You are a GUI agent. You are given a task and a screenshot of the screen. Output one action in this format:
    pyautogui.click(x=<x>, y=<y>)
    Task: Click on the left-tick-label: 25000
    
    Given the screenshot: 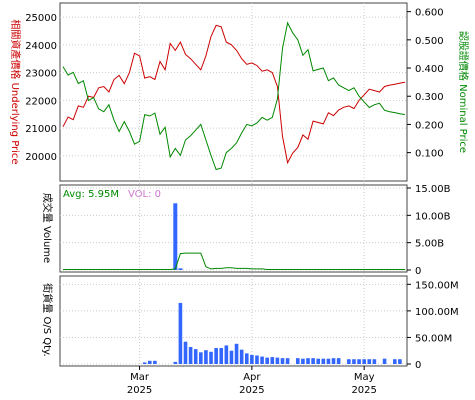 What is the action you would take?
    pyautogui.click(x=41, y=18)
    